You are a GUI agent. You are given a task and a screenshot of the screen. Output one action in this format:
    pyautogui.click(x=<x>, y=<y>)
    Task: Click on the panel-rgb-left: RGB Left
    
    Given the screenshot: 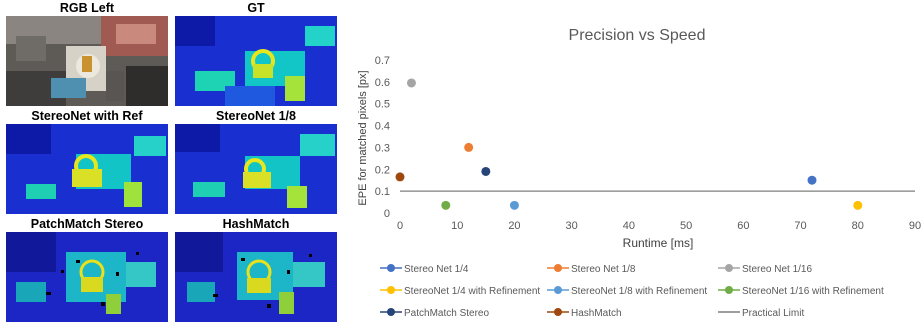 What is the action you would take?
    pyautogui.click(x=87, y=54)
    